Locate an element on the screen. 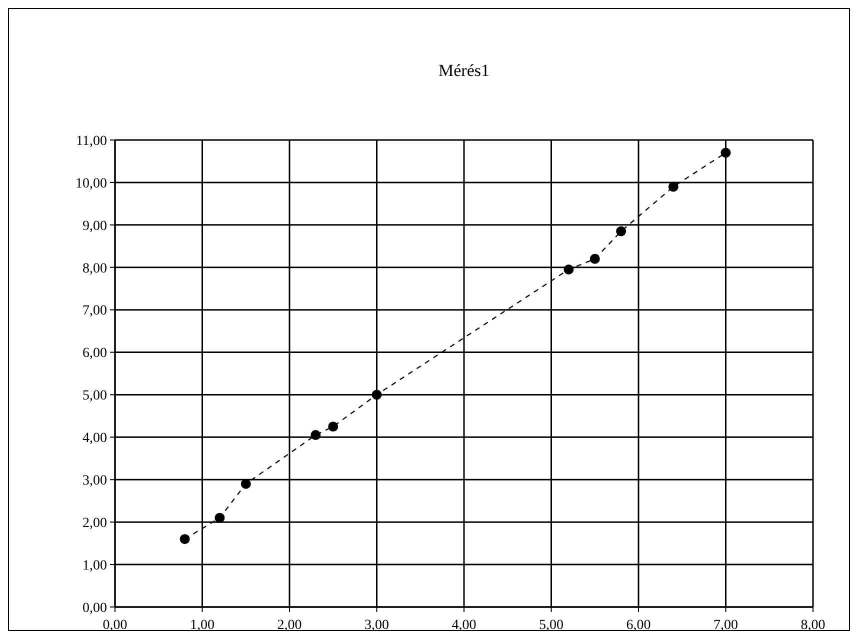 This screenshot has width=858, height=639. x-tick-label: 6,00 is located at coordinates (638, 625).